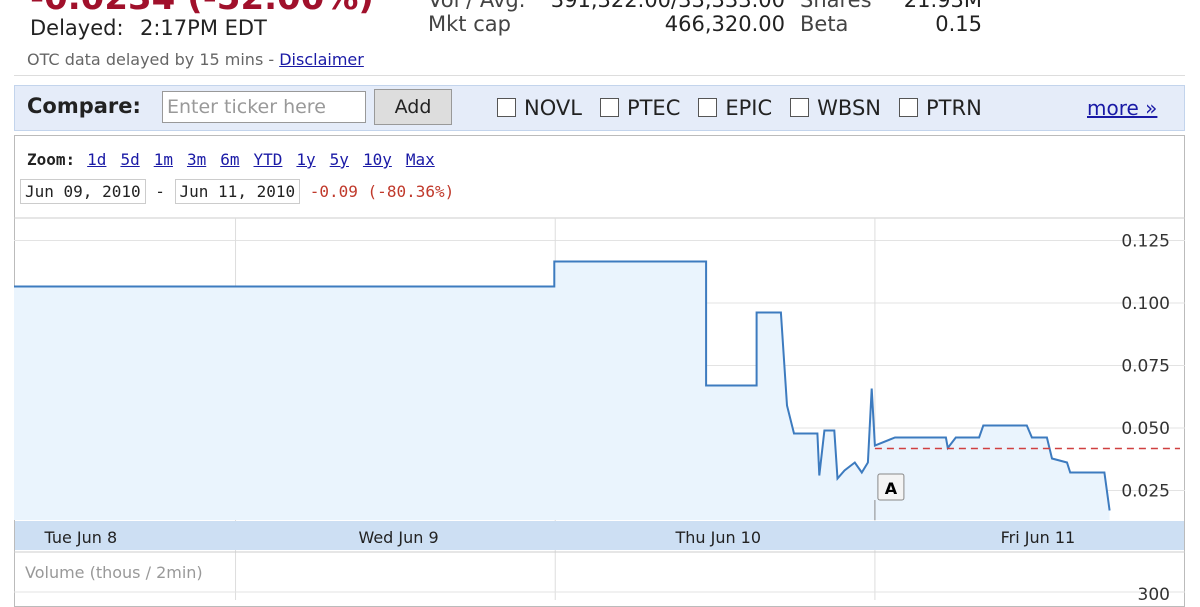 This screenshot has height=607, width=1200. Describe the element at coordinates (1145, 242) in the screenshot. I see `y-tick-label: 0.125` at that location.